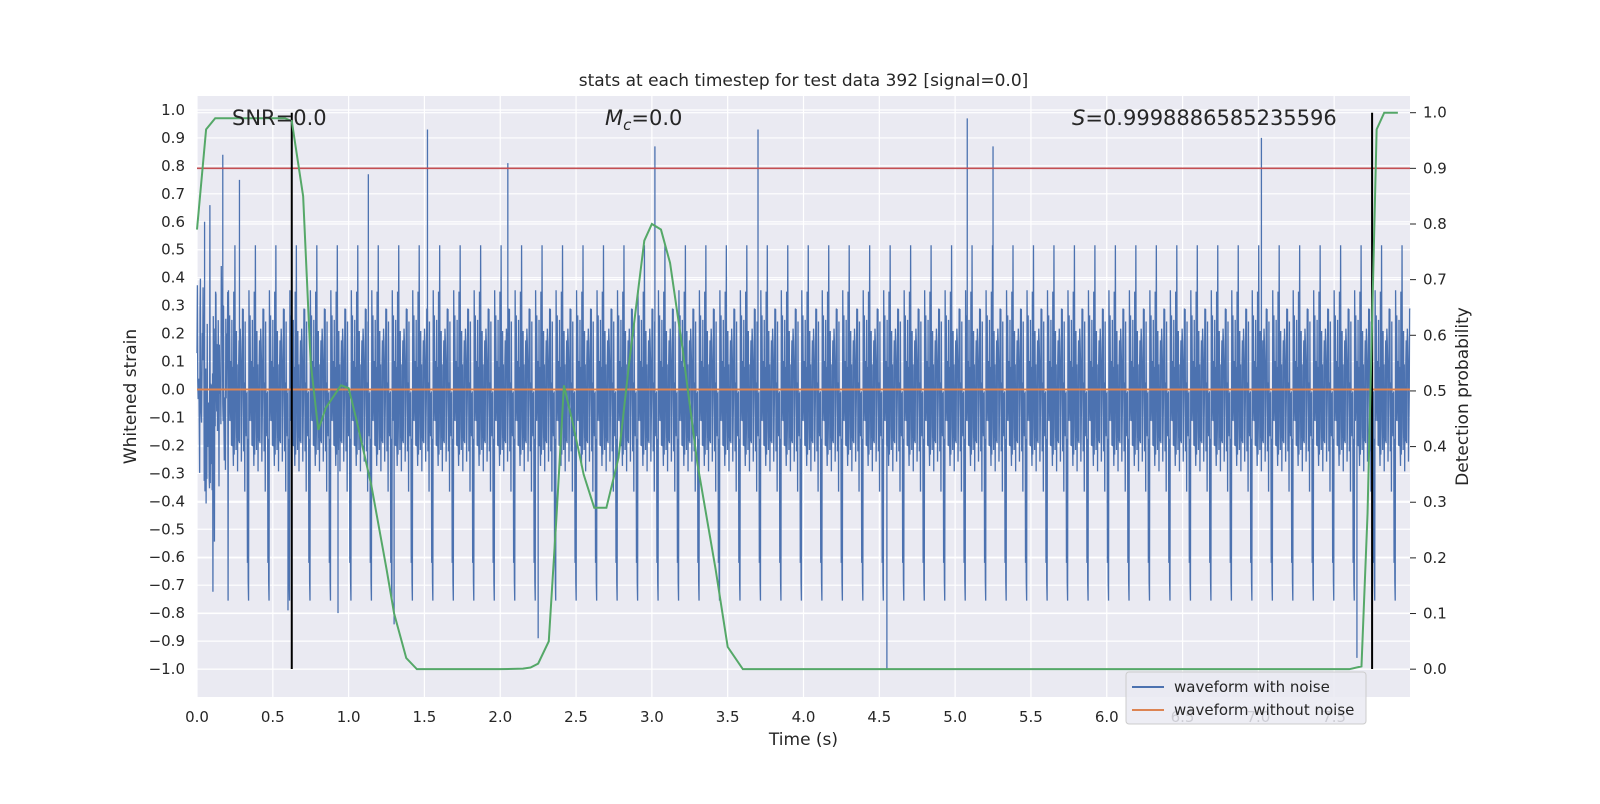  Describe the element at coordinates (1435, 502) in the screenshot. I see `y-right-tick-label: 0.3` at that location.